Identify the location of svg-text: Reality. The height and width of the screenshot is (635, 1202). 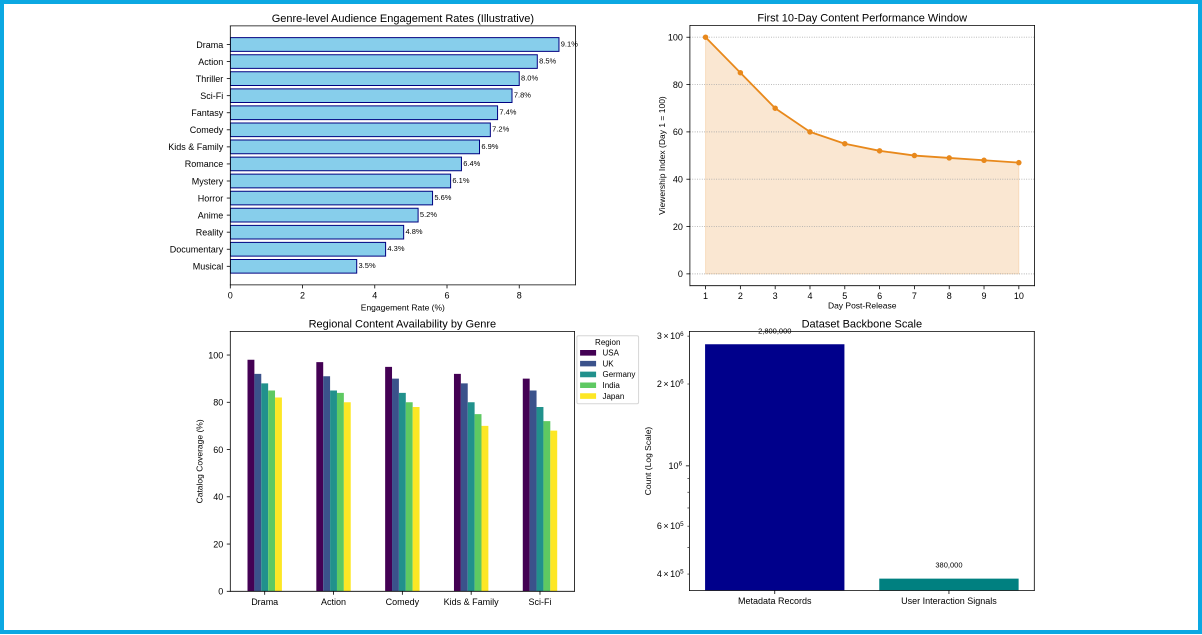
(210, 232).